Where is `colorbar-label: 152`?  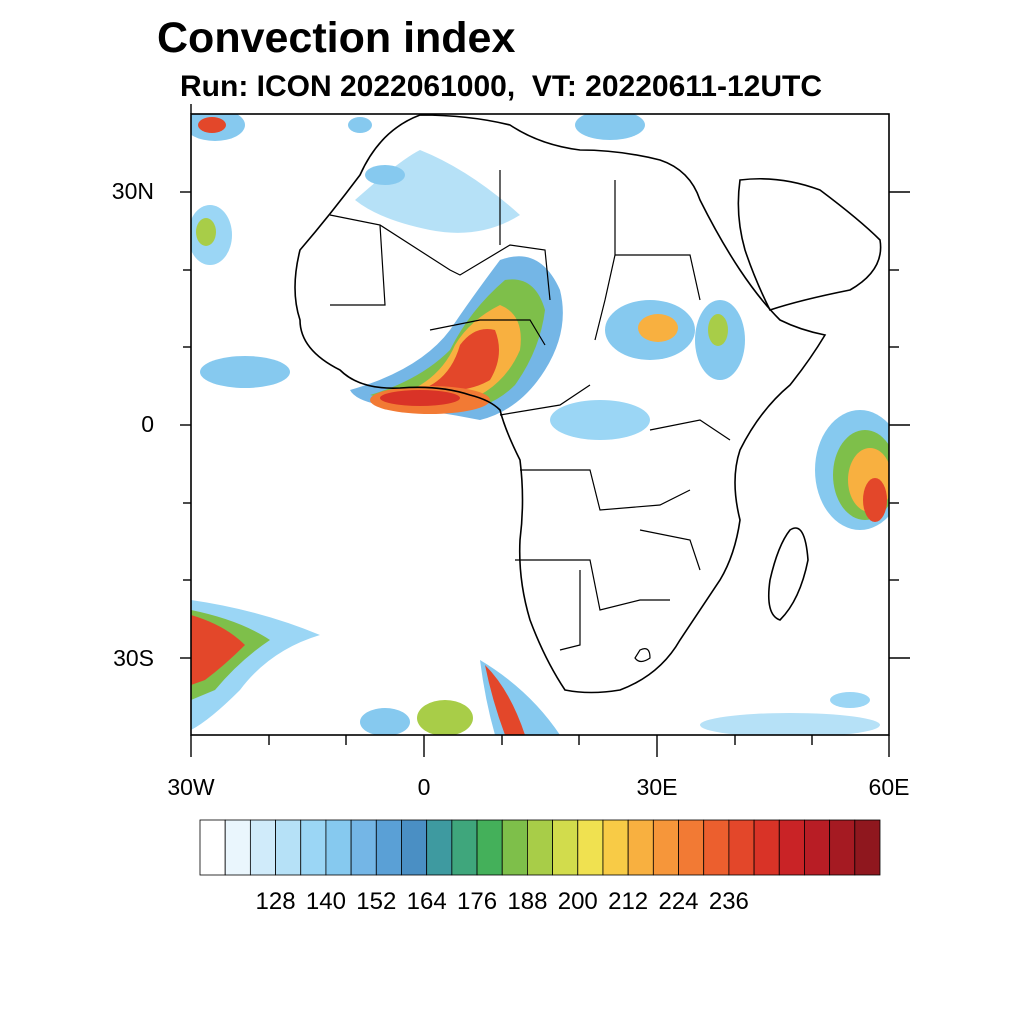 colorbar-label: 152 is located at coordinates (376, 901).